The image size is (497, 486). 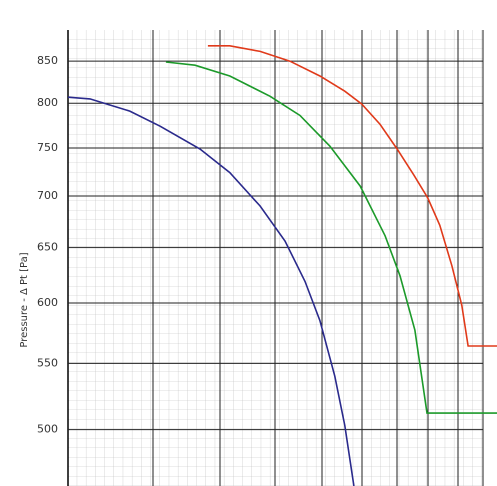 What do you see at coordinates (47, 302) in the screenshot?
I see `y-tick-label: 600` at bounding box center [47, 302].